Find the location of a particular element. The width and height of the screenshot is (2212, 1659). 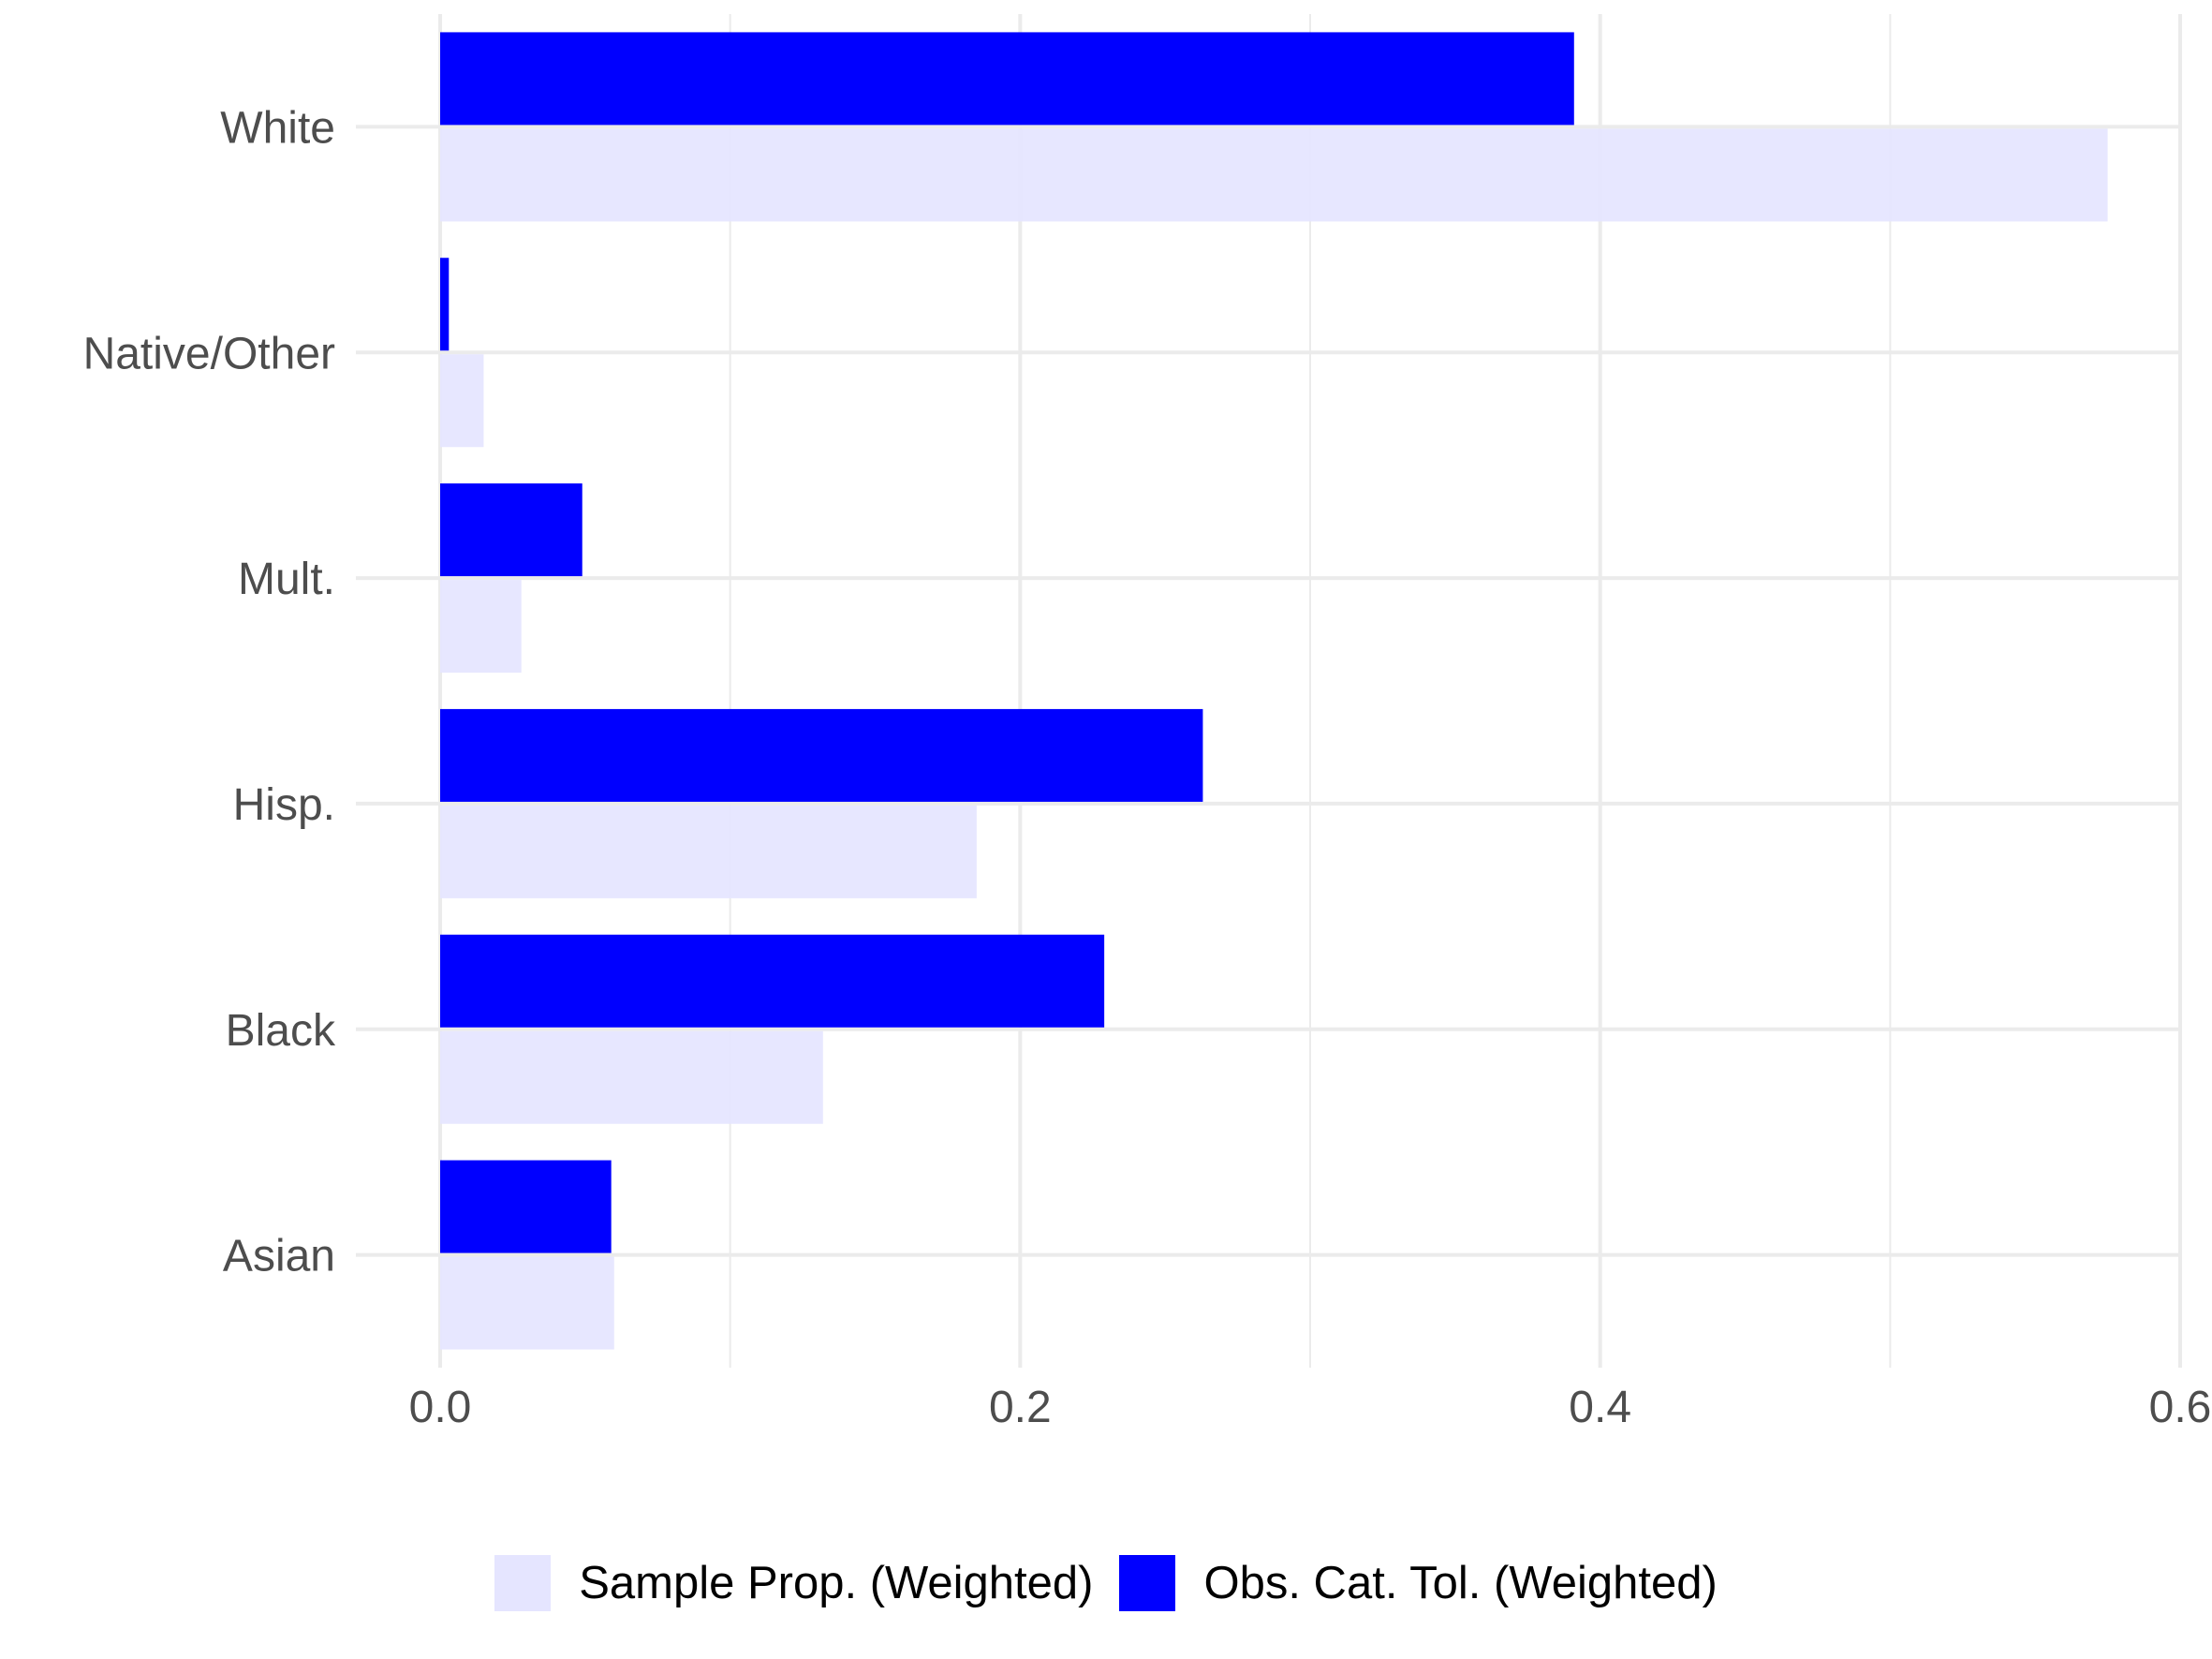

y-axis-ticks: White Native/Other Mult. Hisp. Black Asian is located at coordinates (209, 692).